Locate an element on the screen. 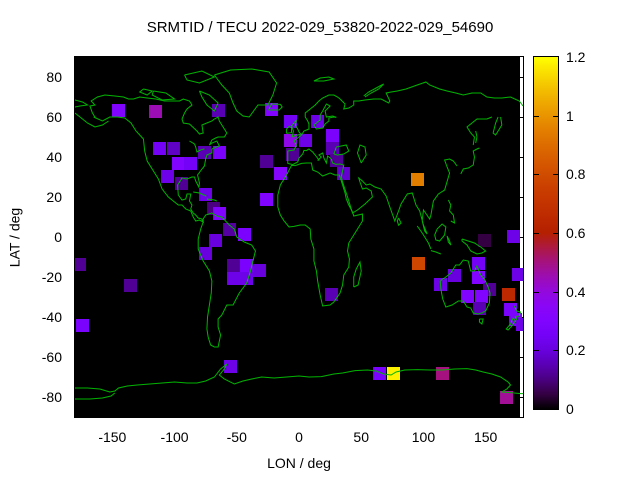 This screenshot has height=480, width=640. y-tick-label: -80 is located at coordinates (51, 397).